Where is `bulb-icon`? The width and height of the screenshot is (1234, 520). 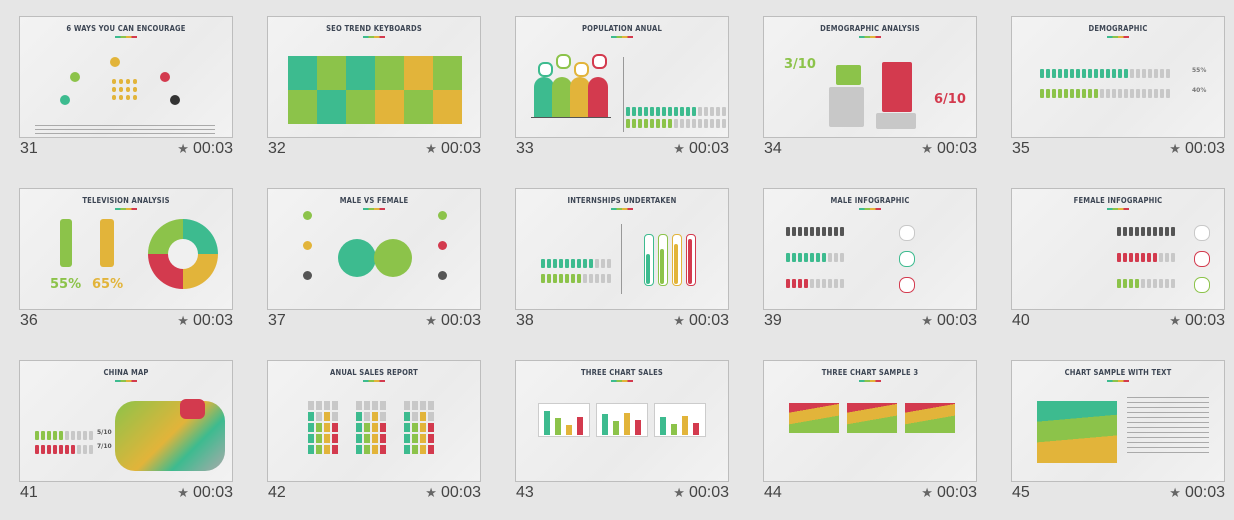
bulb-icon is located at coordinates (114, 97).